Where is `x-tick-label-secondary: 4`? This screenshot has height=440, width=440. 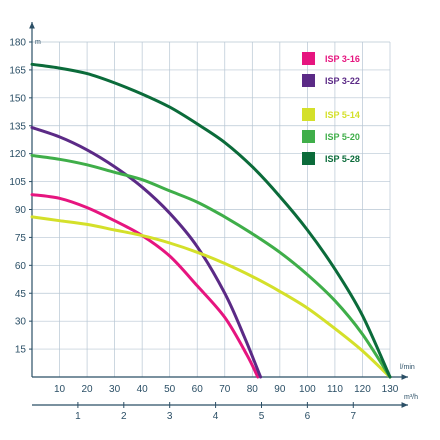
x-tick-label-secondary: 4 is located at coordinates (216, 416).